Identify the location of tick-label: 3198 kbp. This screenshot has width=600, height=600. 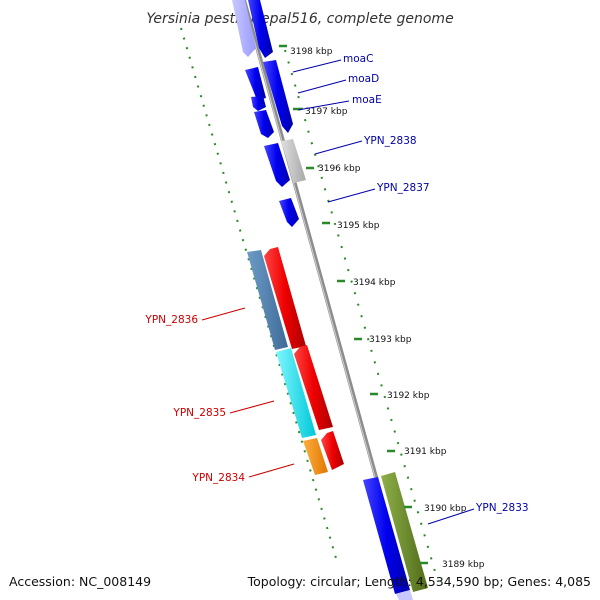
(311, 52).